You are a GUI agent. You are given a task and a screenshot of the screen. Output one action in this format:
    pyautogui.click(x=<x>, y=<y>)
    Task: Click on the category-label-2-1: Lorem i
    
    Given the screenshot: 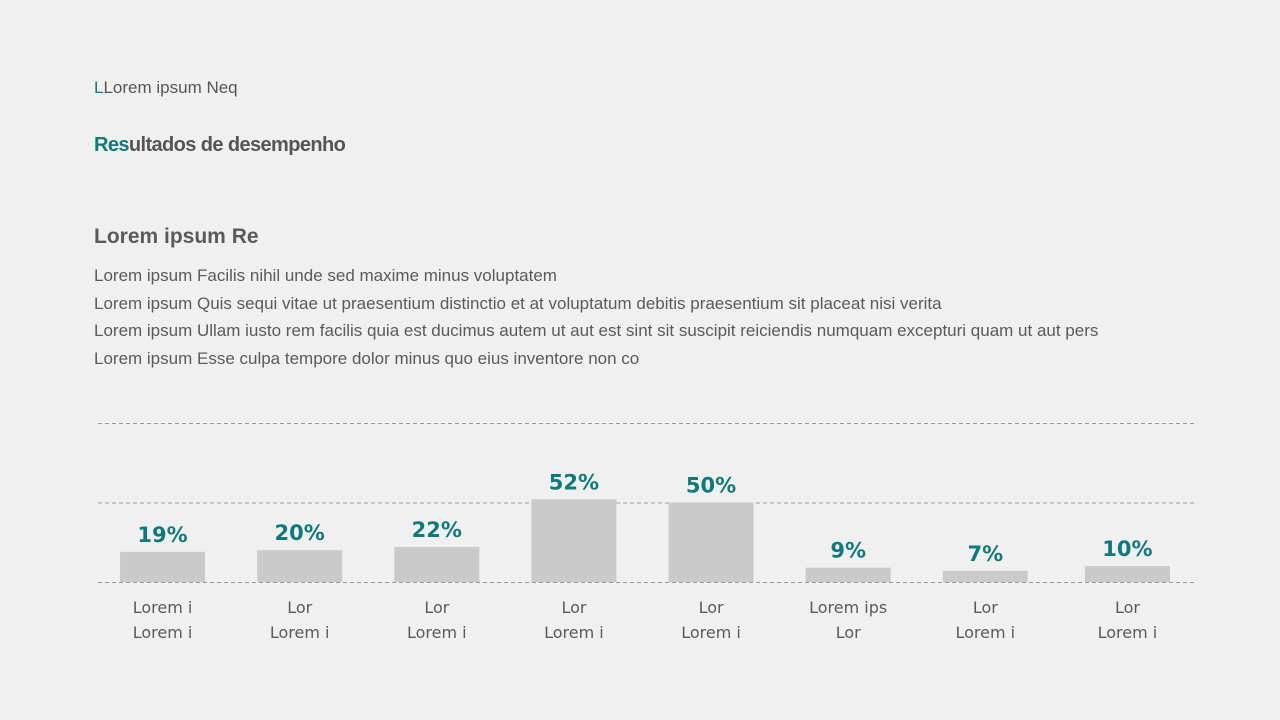 What is the action you would take?
    pyautogui.click(x=437, y=632)
    